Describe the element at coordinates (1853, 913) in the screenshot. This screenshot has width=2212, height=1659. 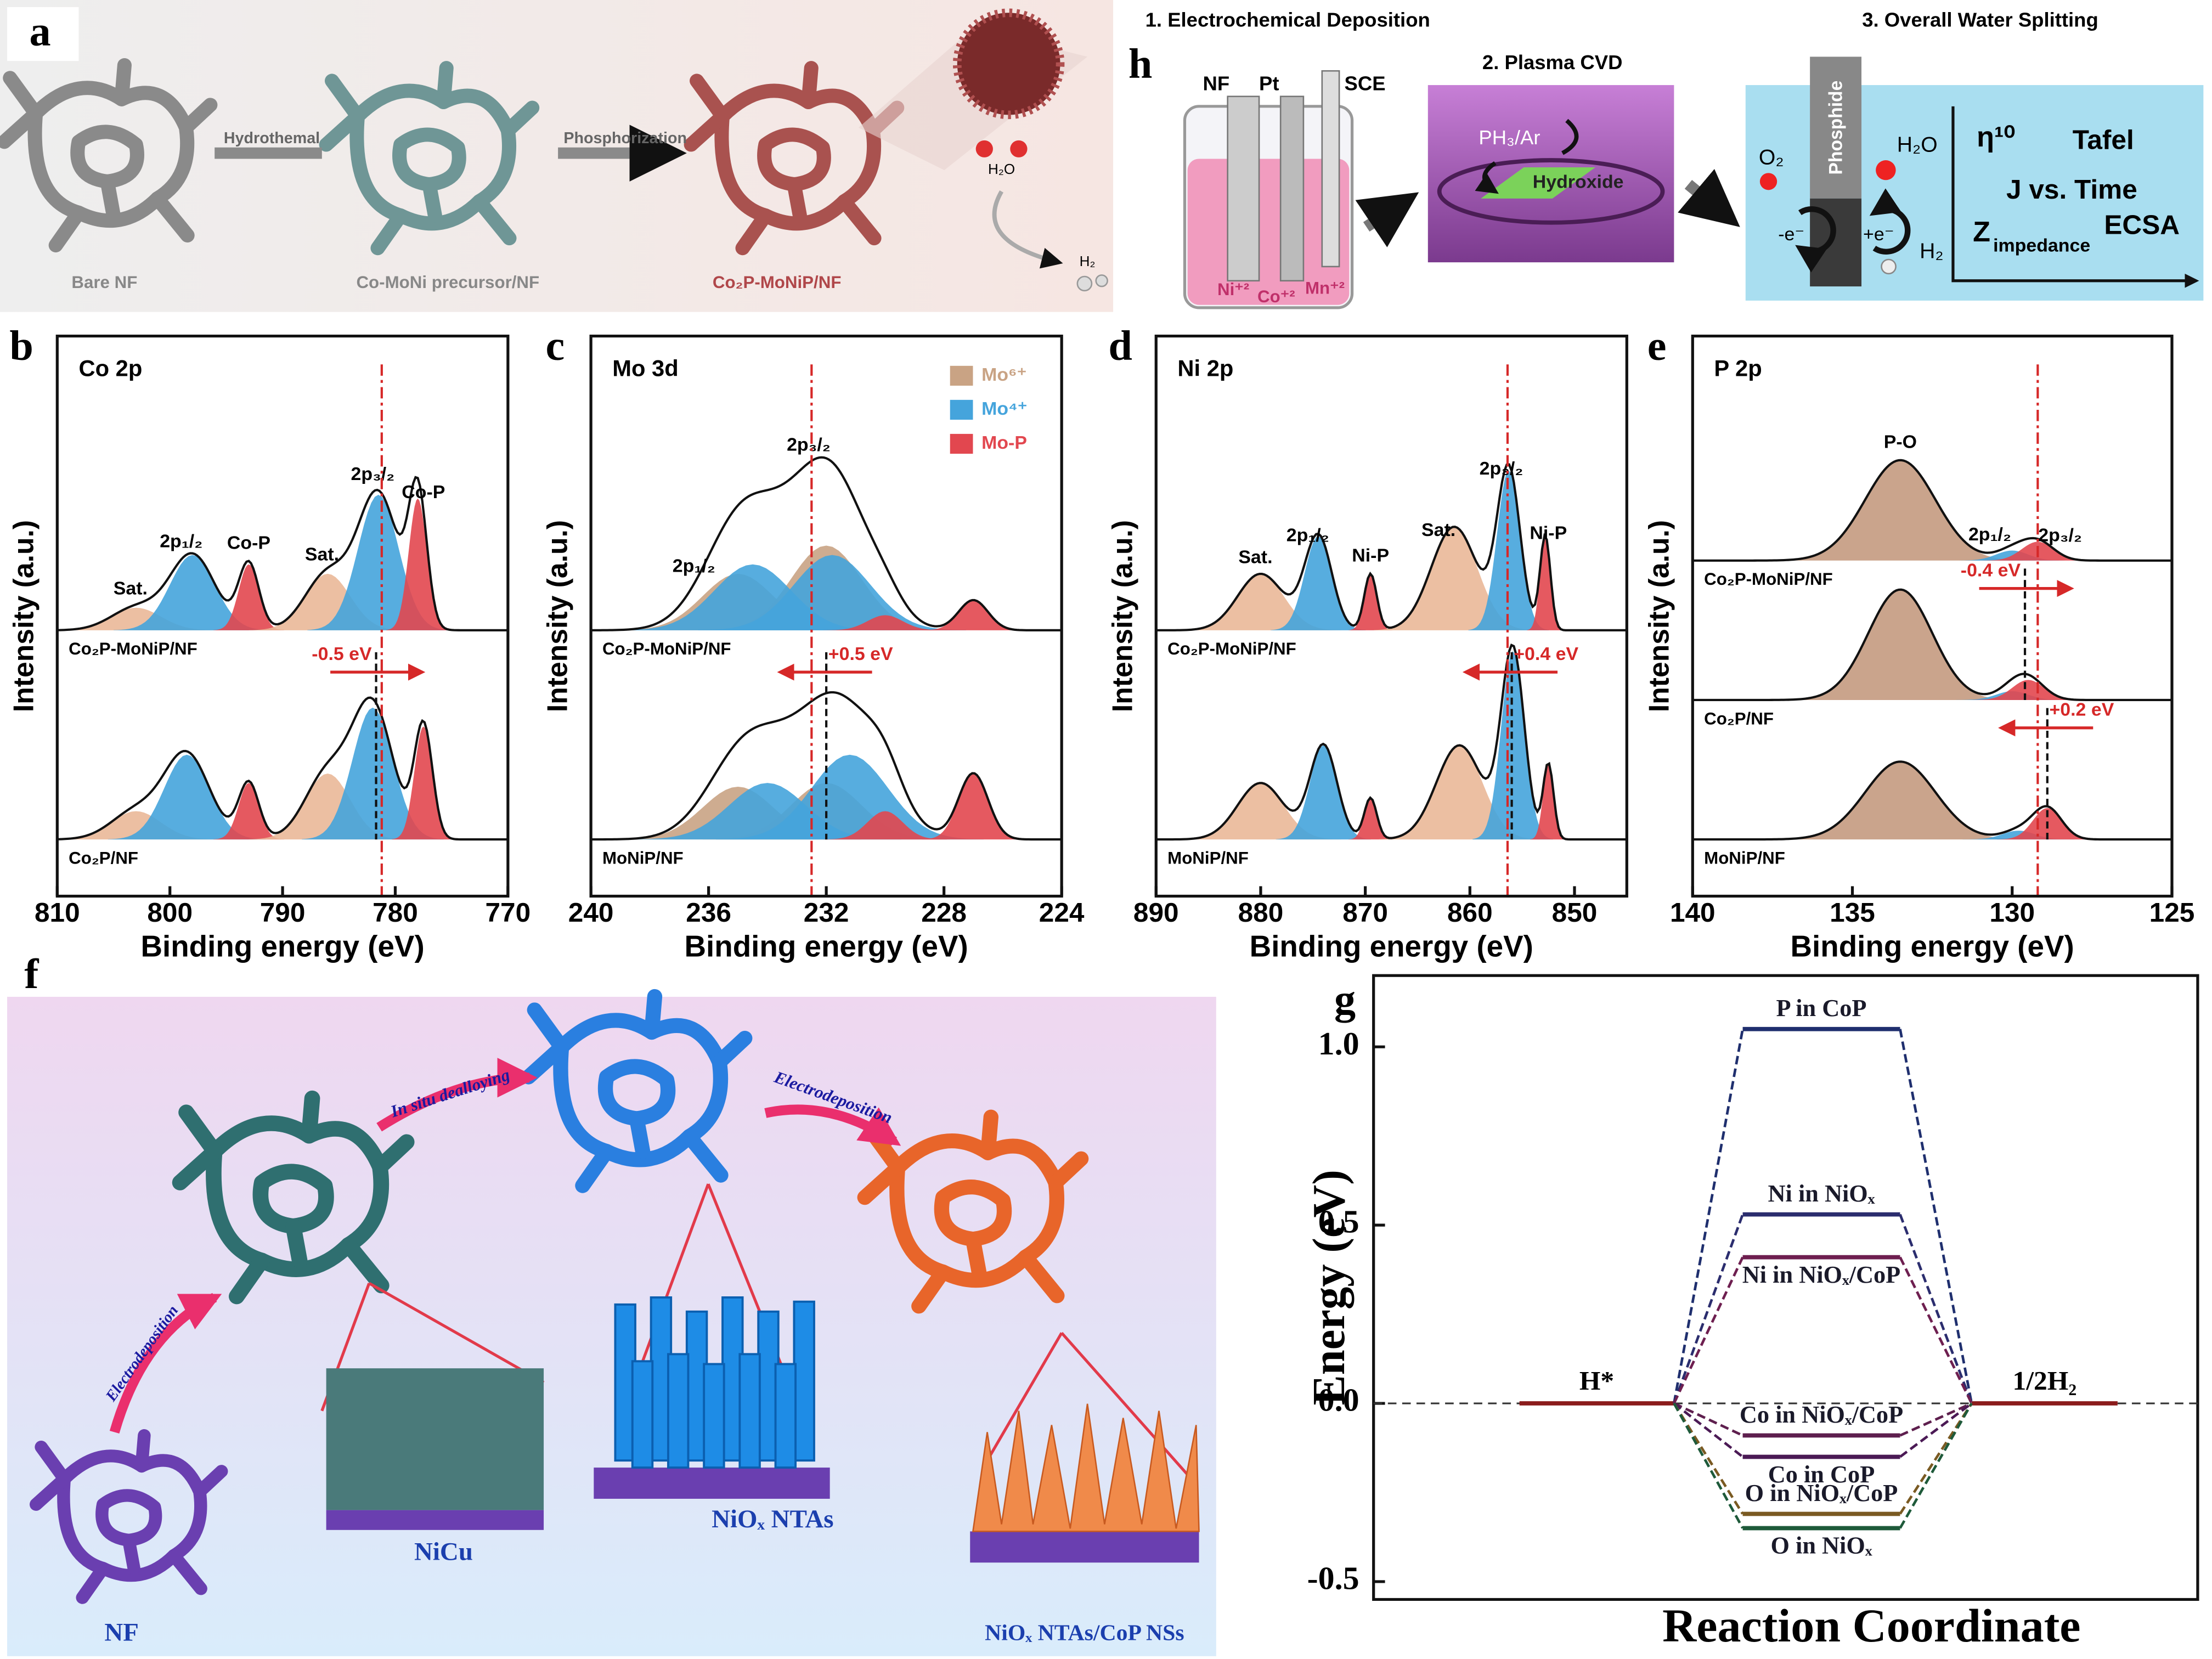
I see `x-tick-label: 135` at that location.